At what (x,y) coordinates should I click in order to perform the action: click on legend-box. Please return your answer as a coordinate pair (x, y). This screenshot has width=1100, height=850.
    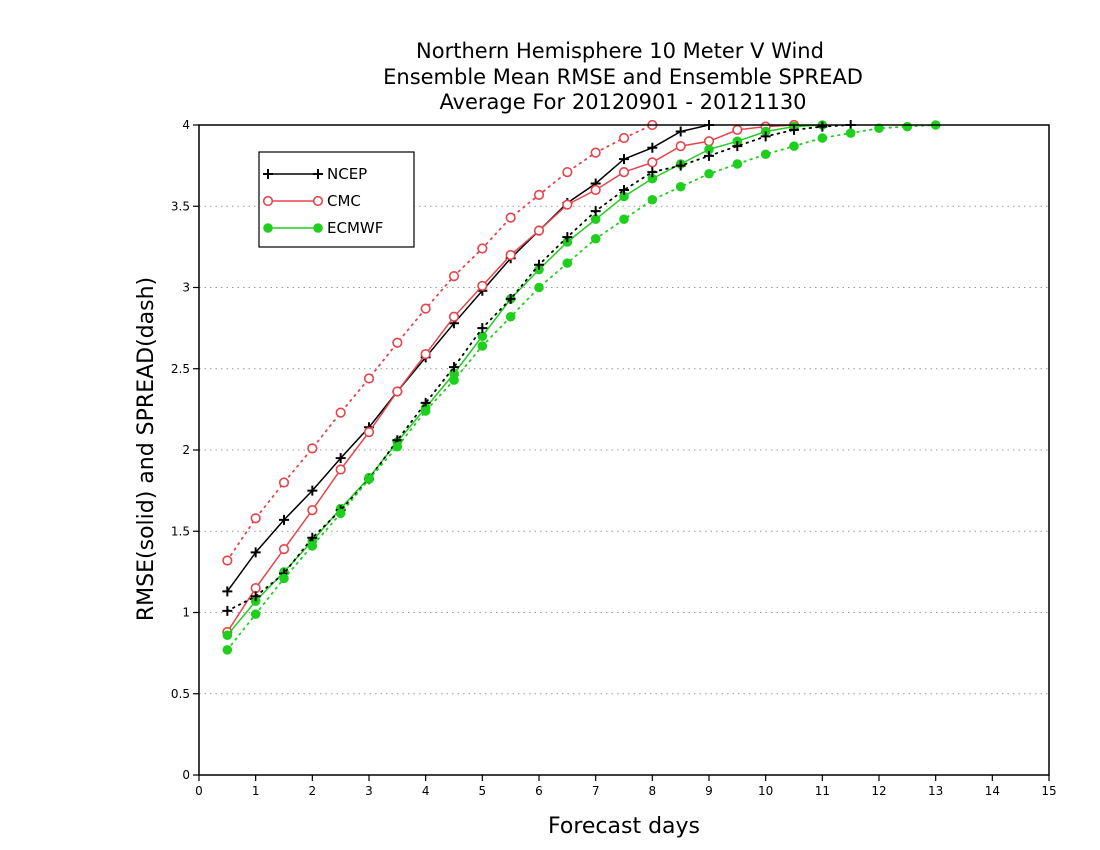
    Looking at the image, I should click on (336, 199).